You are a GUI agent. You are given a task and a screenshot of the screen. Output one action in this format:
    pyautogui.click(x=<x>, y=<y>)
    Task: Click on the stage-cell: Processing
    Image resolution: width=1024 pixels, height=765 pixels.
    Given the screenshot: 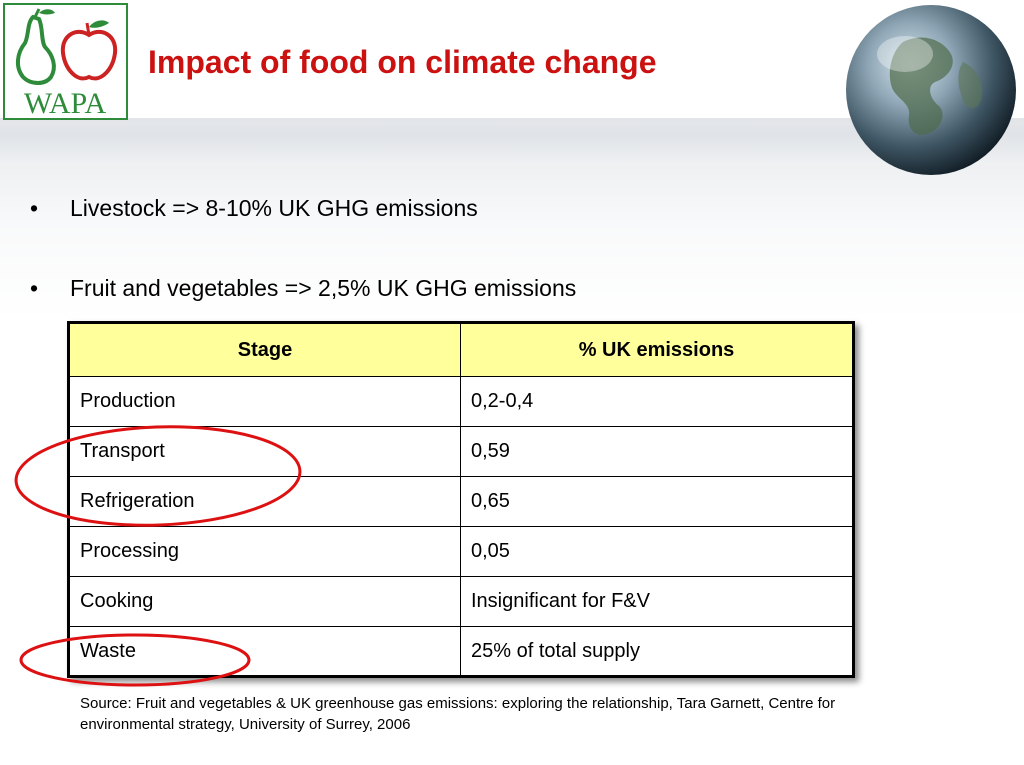 What is the action you would take?
    pyautogui.click(x=264, y=551)
    